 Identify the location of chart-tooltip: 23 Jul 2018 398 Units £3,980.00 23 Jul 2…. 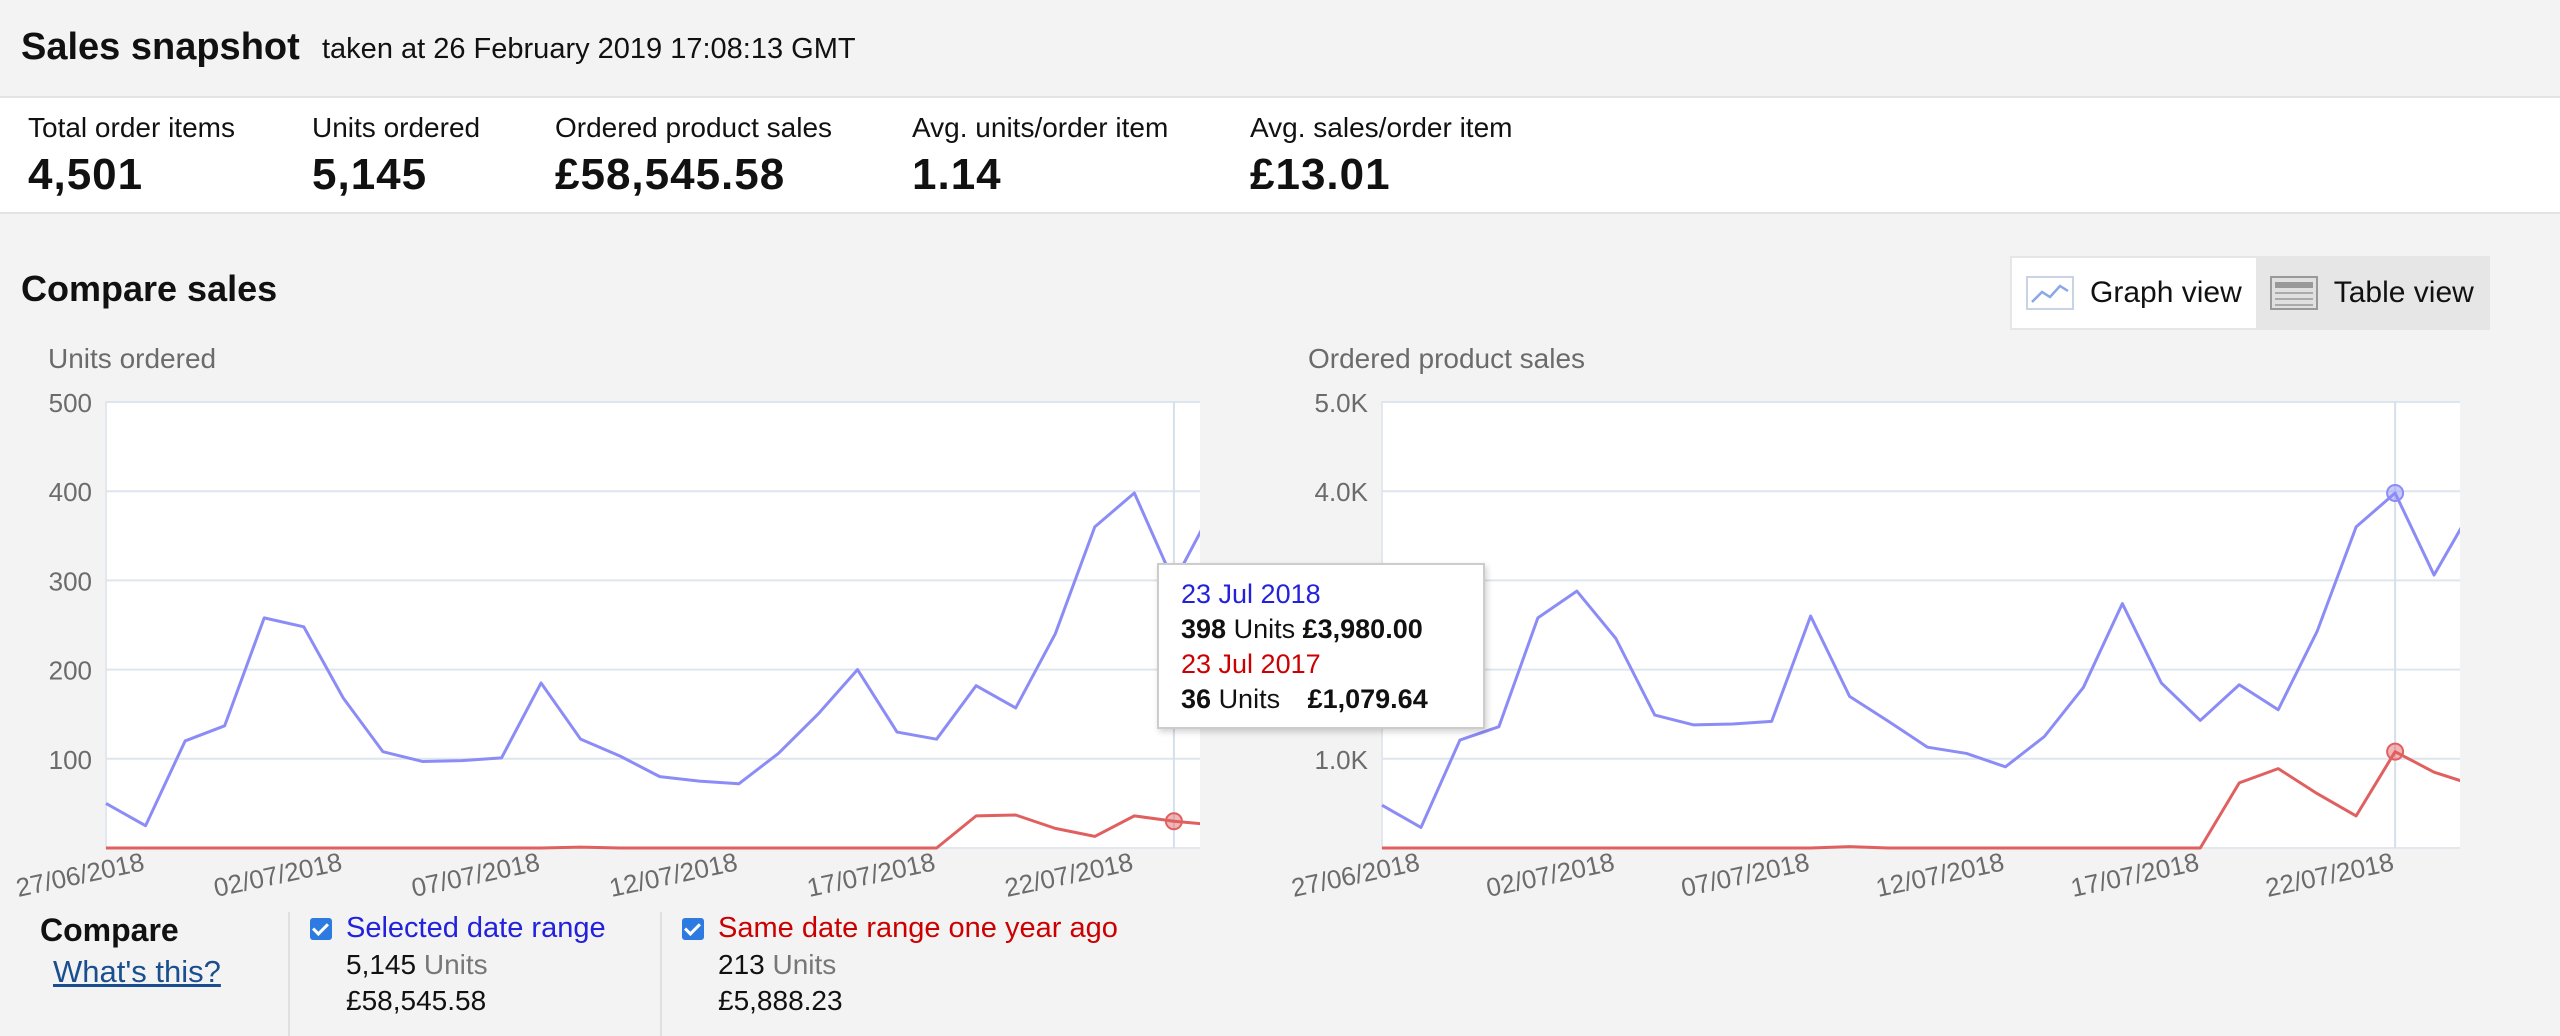
(1321, 646).